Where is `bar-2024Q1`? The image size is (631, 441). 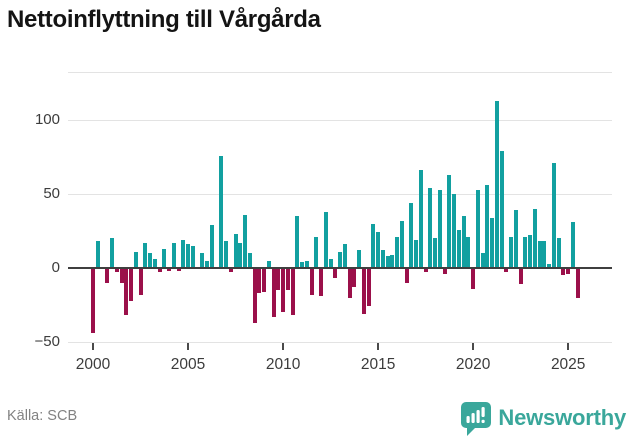
bar-2024Q1 is located at coordinates (549, 266).